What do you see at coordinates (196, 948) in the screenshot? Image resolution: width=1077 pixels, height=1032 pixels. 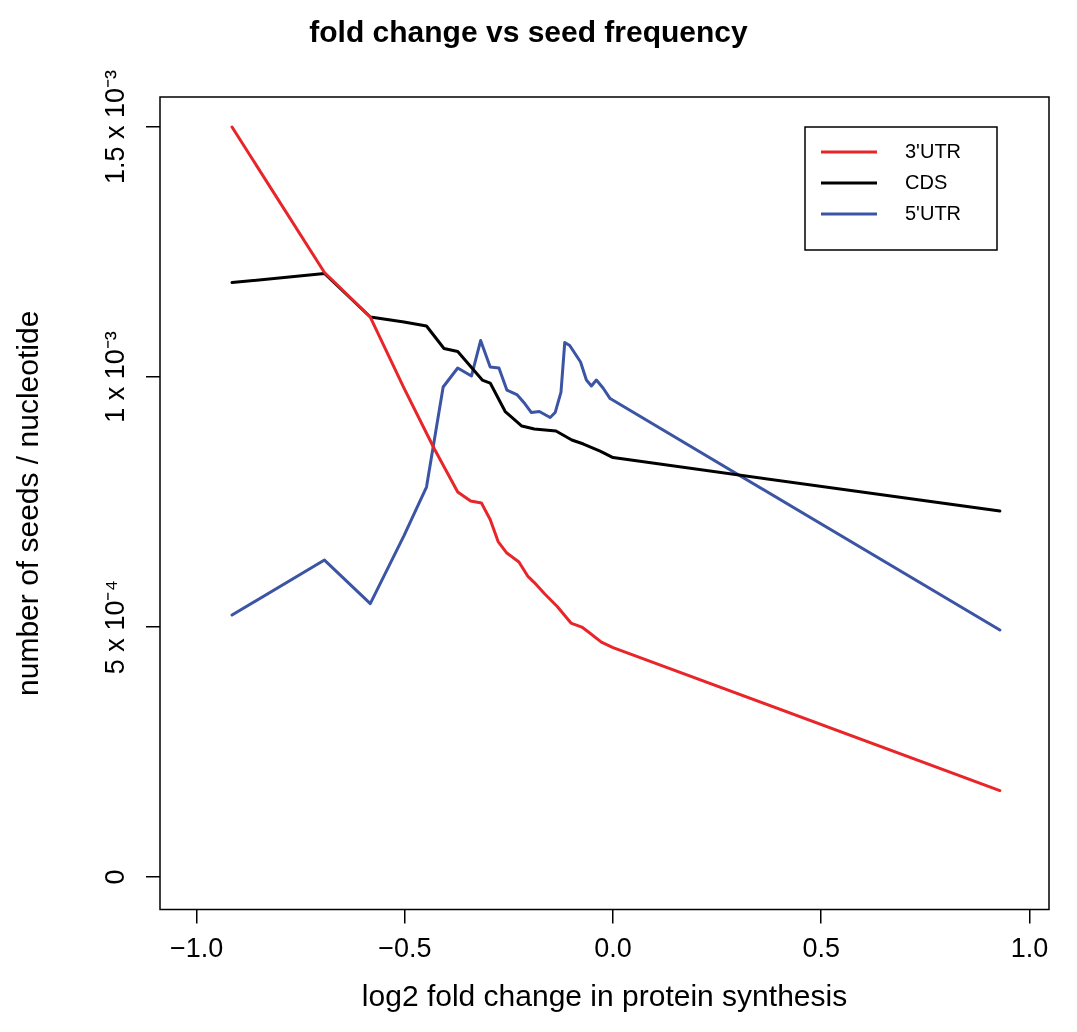 I see `x-tick-label: −1.0` at bounding box center [196, 948].